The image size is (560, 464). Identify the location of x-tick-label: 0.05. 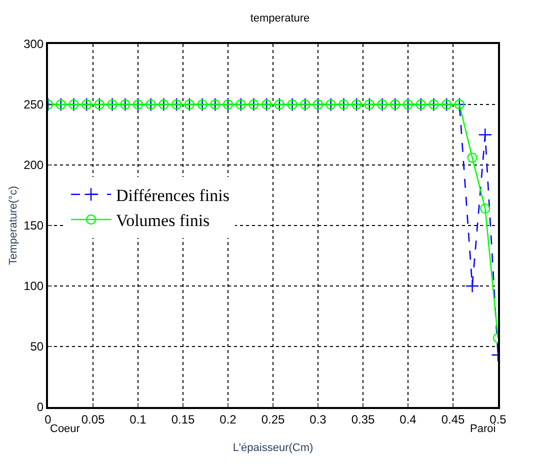
(93, 419).